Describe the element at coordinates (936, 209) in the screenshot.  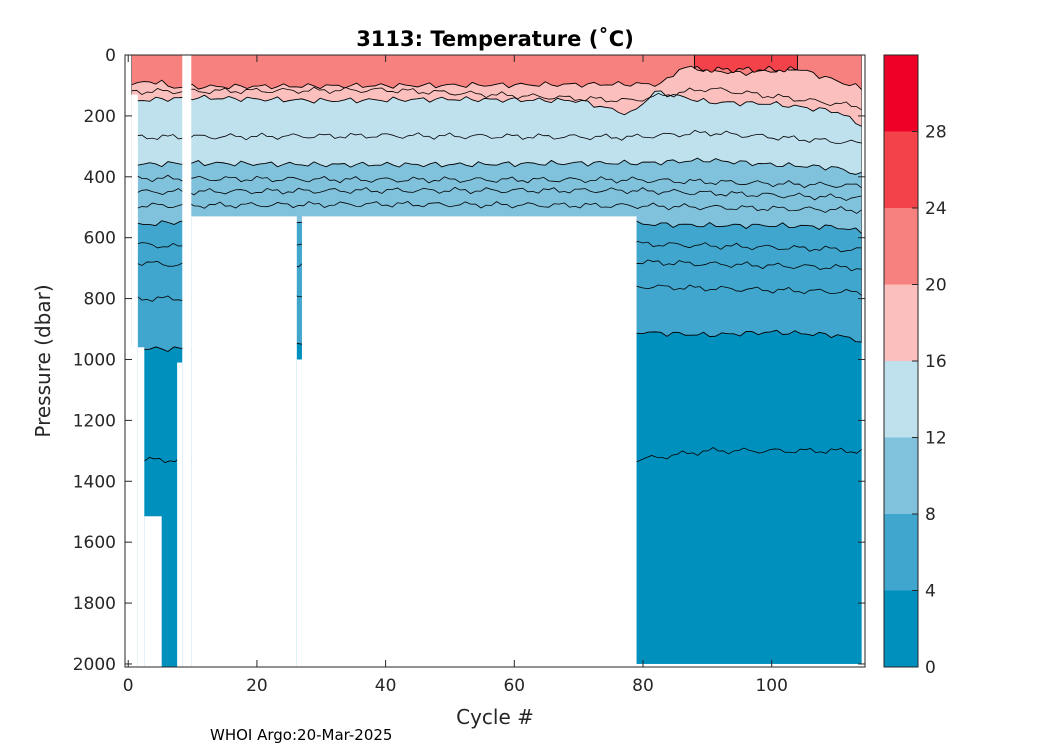
I see `colorbar-tick-label: 24` at that location.